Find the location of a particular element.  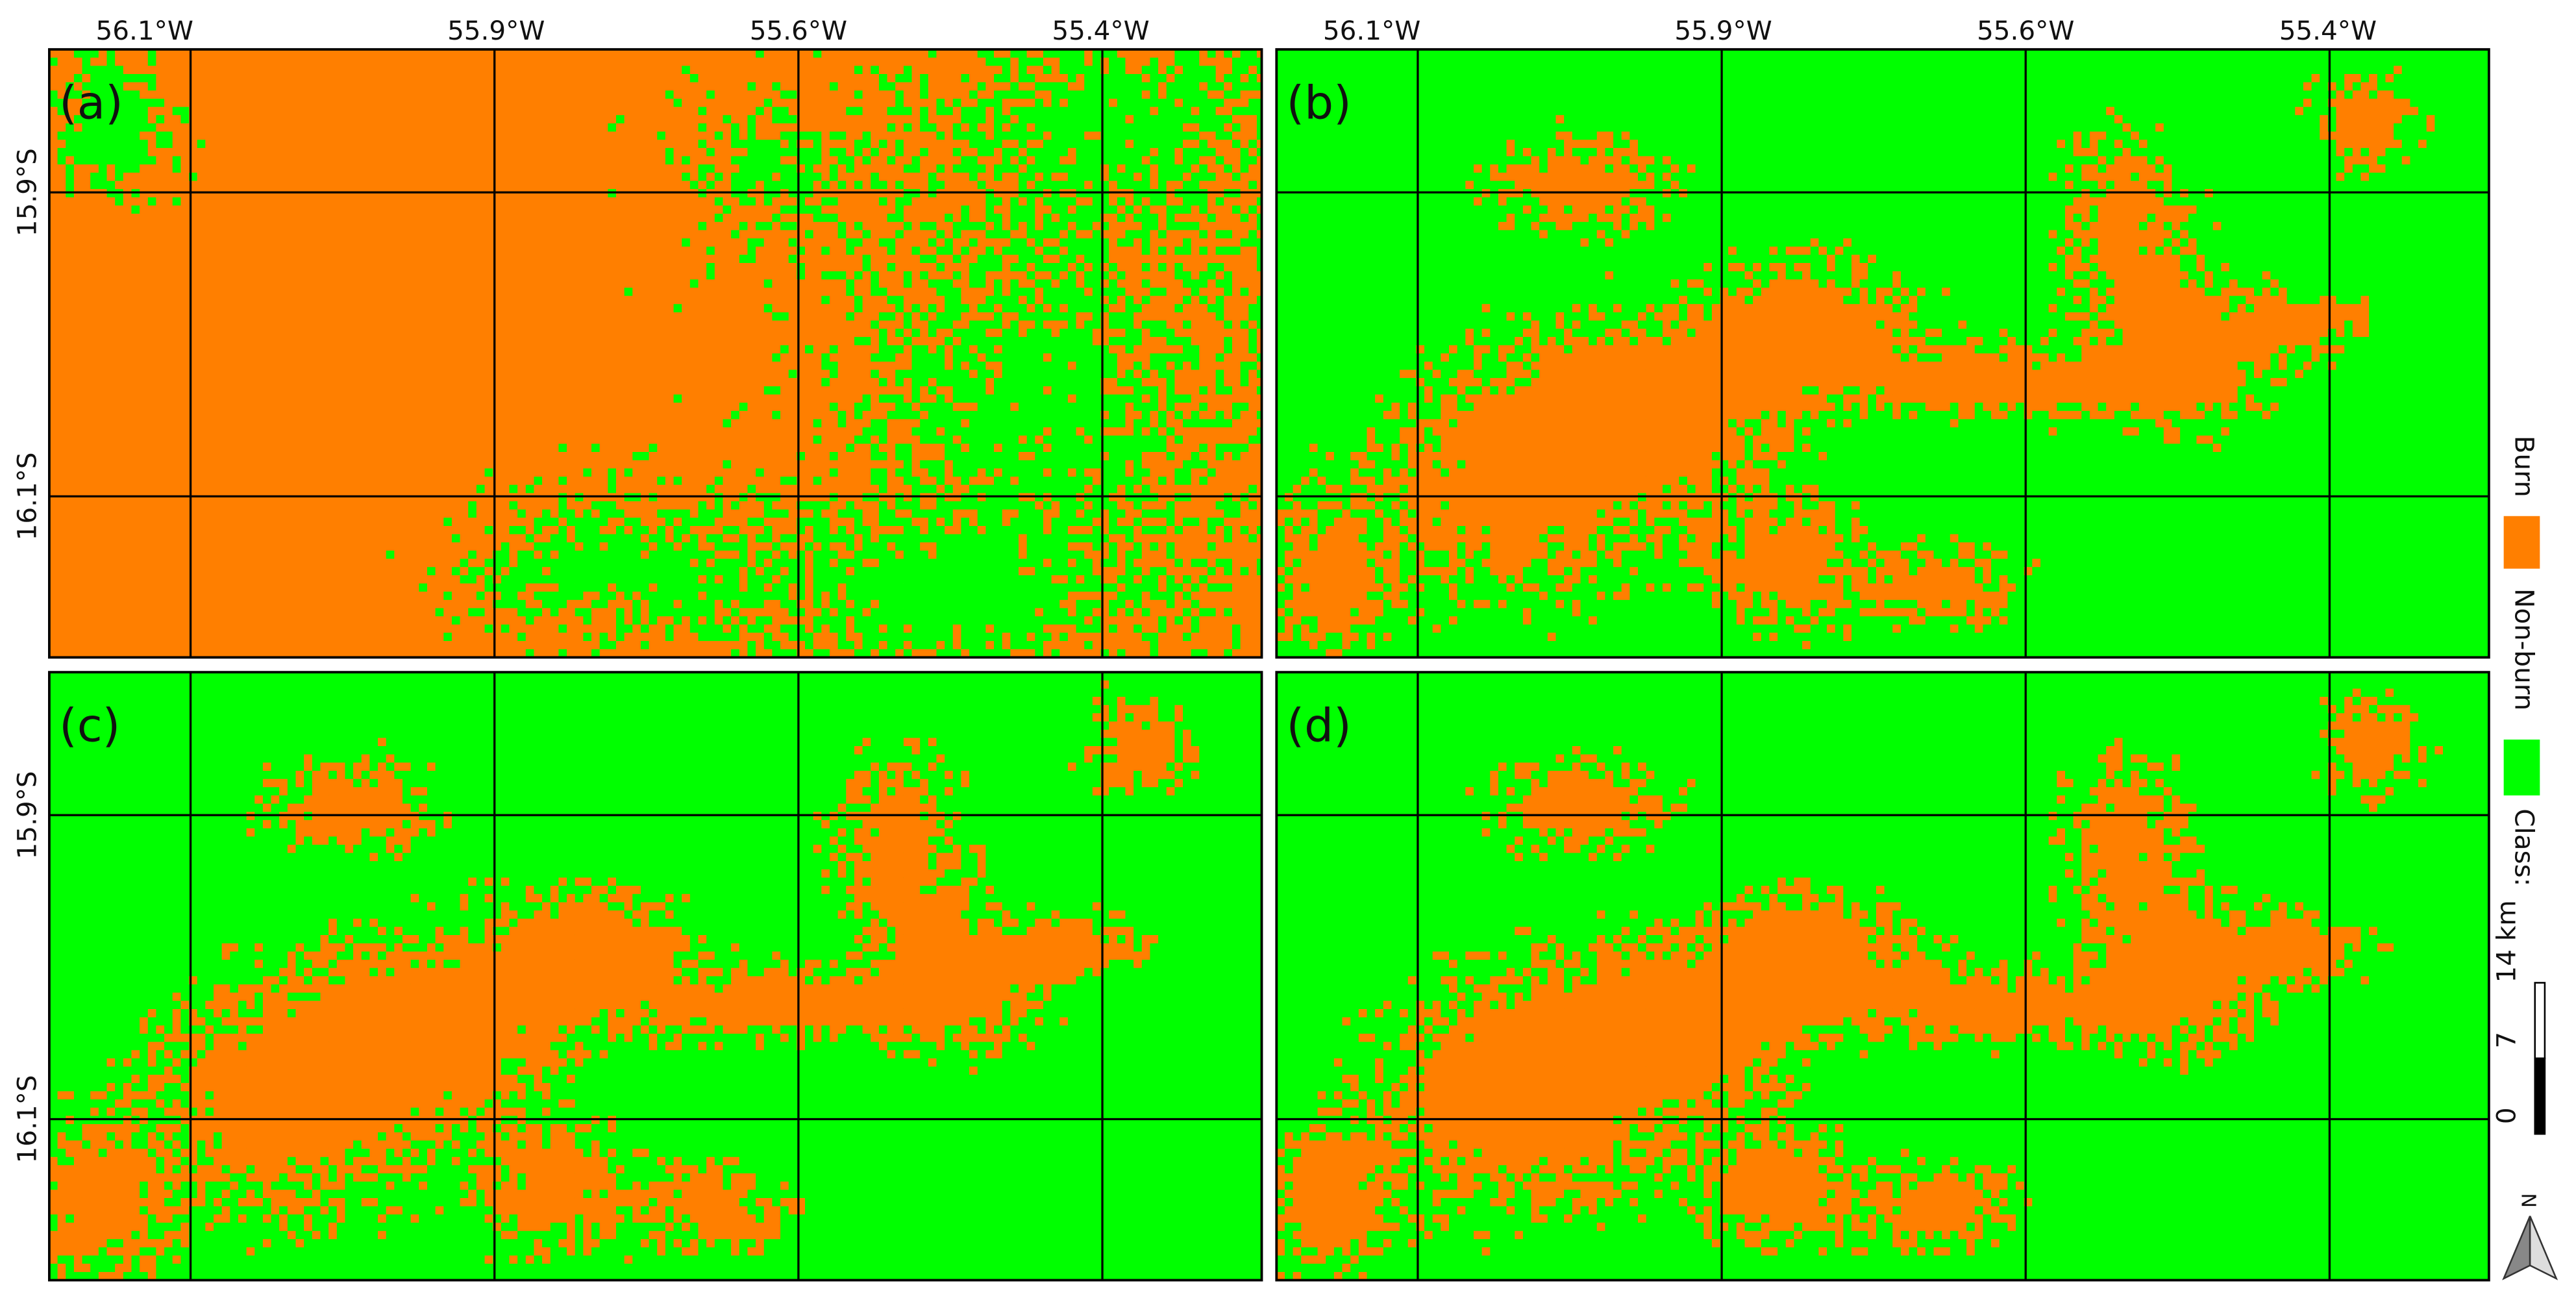

panel-label: (c) is located at coordinates (89, 725).